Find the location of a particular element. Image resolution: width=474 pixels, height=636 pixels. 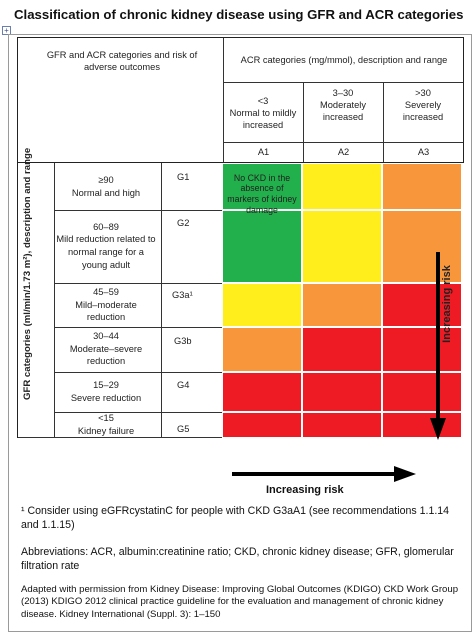

risk-cell-g2-a1 is located at coordinates (262, 246).